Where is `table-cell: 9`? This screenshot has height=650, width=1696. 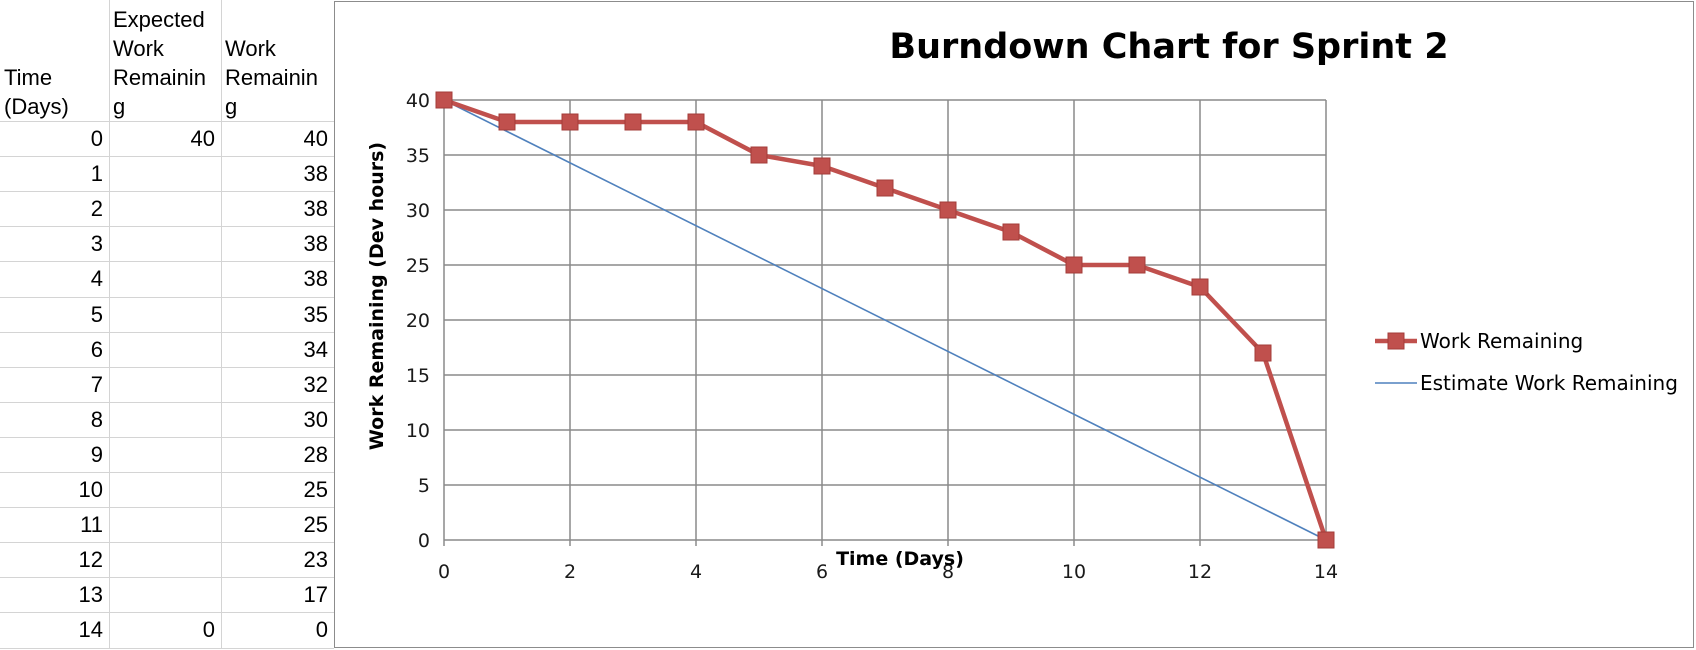 table-cell: 9 is located at coordinates (96, 454).